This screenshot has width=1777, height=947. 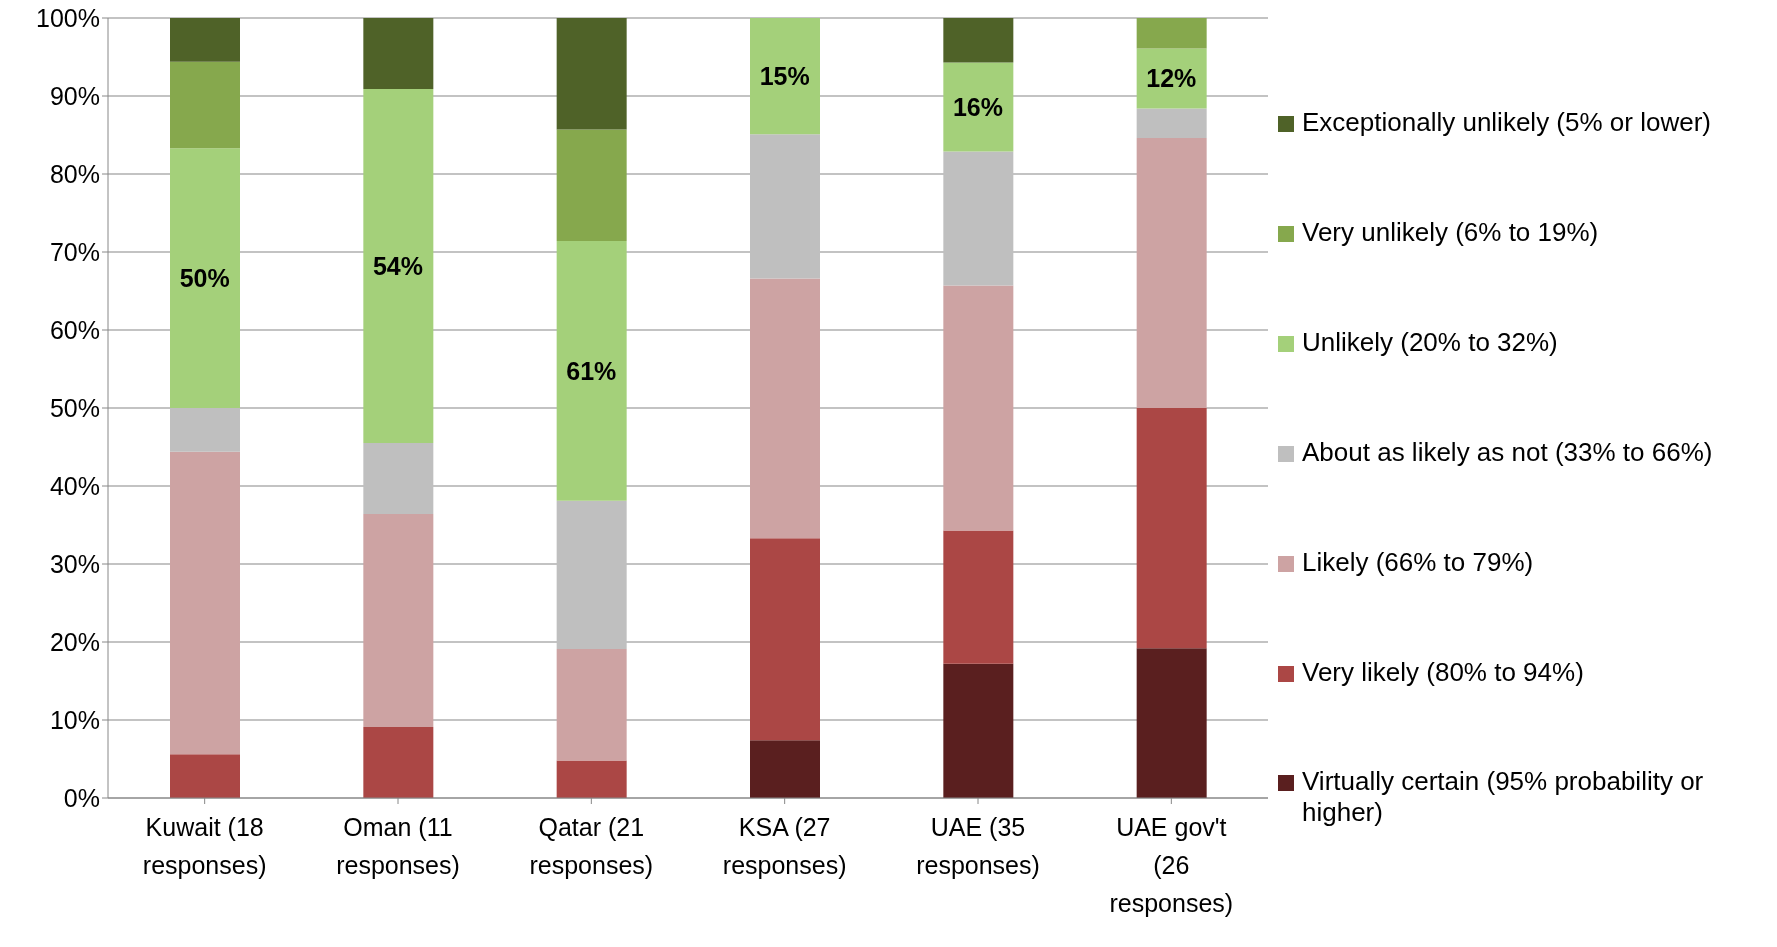 What do you see at coordinates (81, 797) in the screenshot?
I see `y-tick-label: 0%` at bounding box center [81, 797].